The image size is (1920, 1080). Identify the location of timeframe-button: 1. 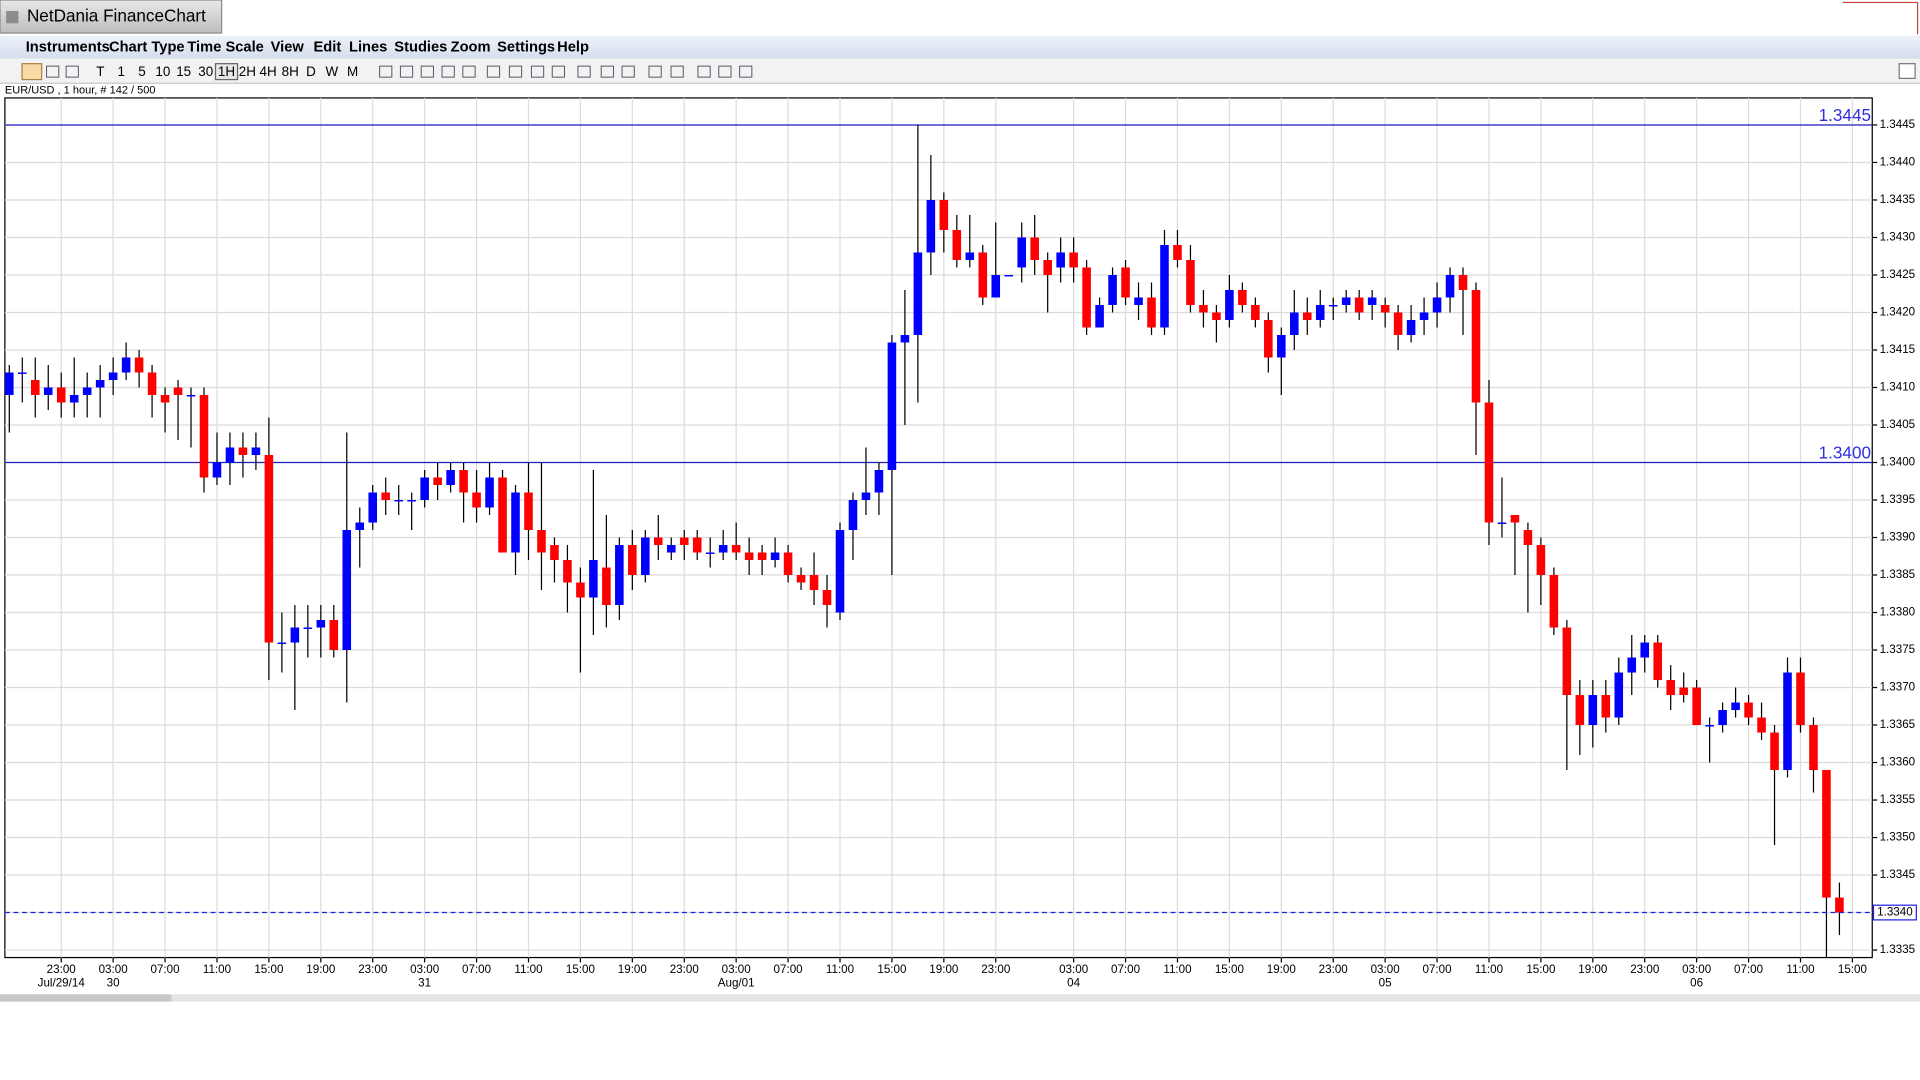
(120, 71).